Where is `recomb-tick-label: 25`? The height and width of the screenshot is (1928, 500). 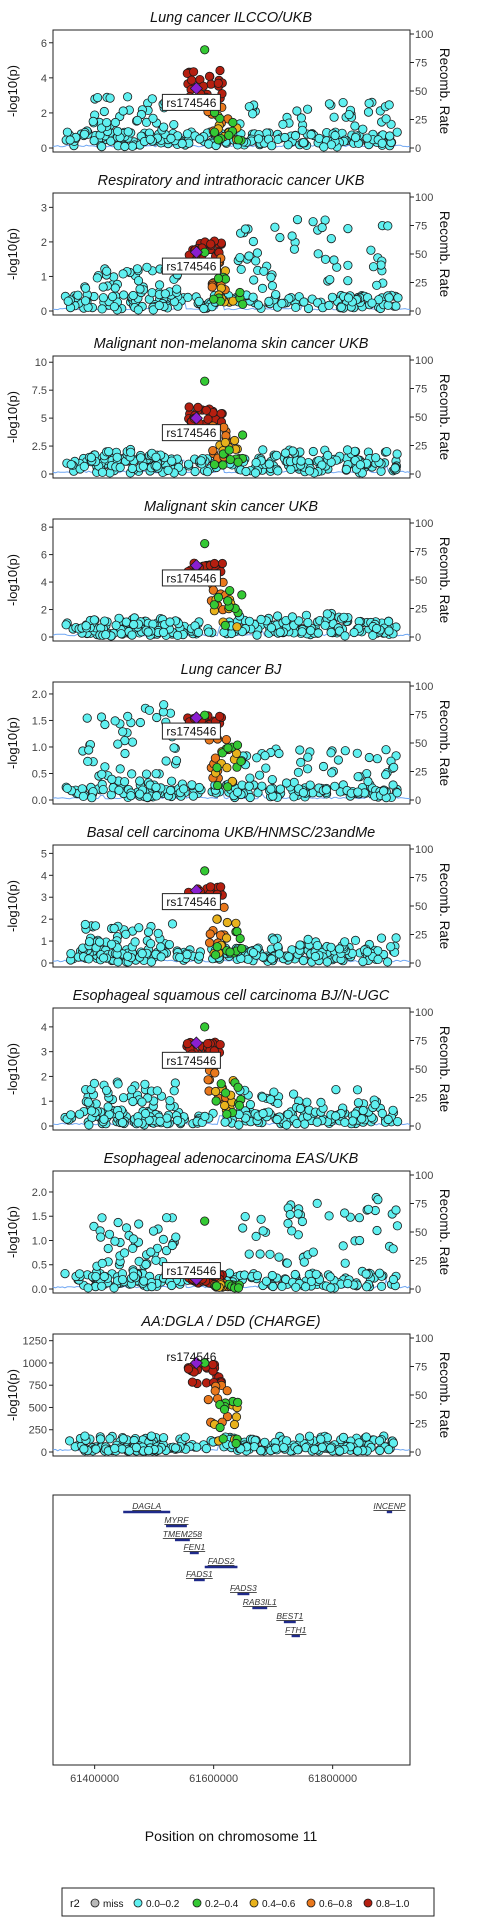 recomb-tick-label: 25 is located at coordinates (421, 1099).